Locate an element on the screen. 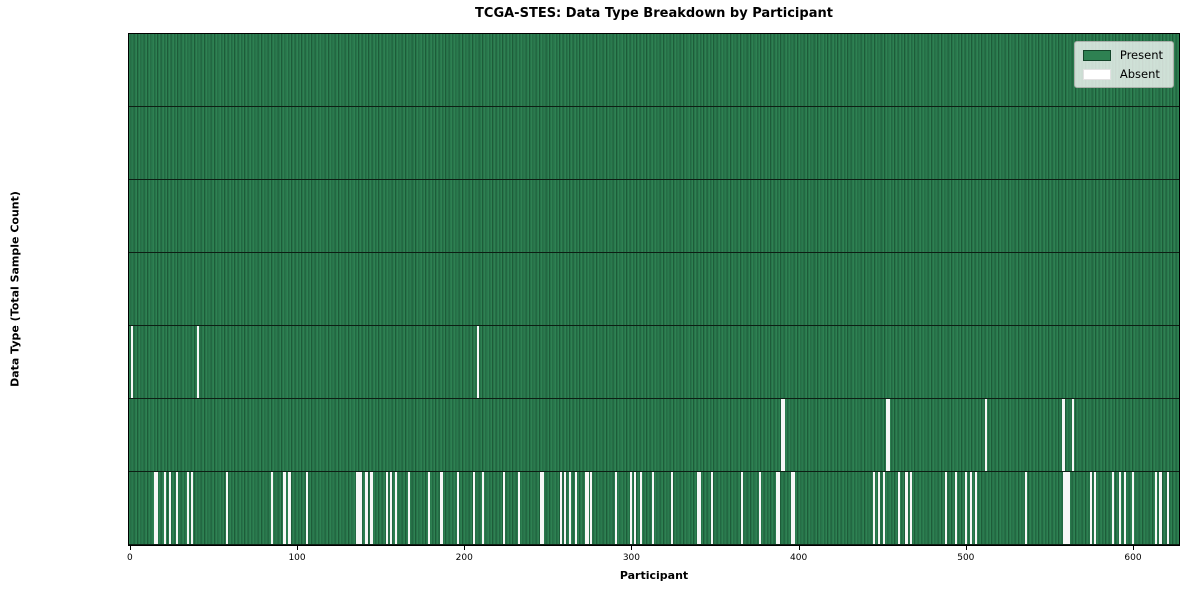 The width and height of the screenshot is (1200, 600). heatmap-row-BCR: BCR (628) is located at coordinates (654, 70).